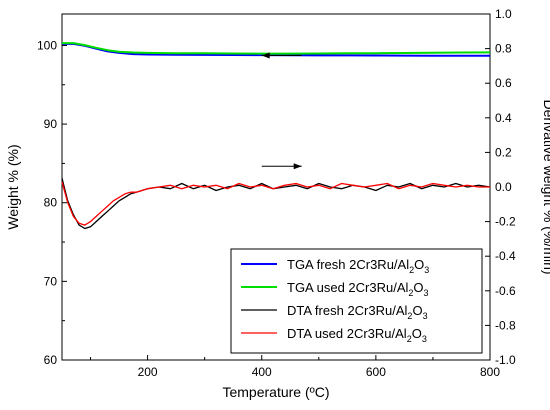 The width and height of the screenshot is (550, 410). Describe the element at coordinates (505, 325) in the screenshot. I see `right-y-tick-label: -0.8` at that location.